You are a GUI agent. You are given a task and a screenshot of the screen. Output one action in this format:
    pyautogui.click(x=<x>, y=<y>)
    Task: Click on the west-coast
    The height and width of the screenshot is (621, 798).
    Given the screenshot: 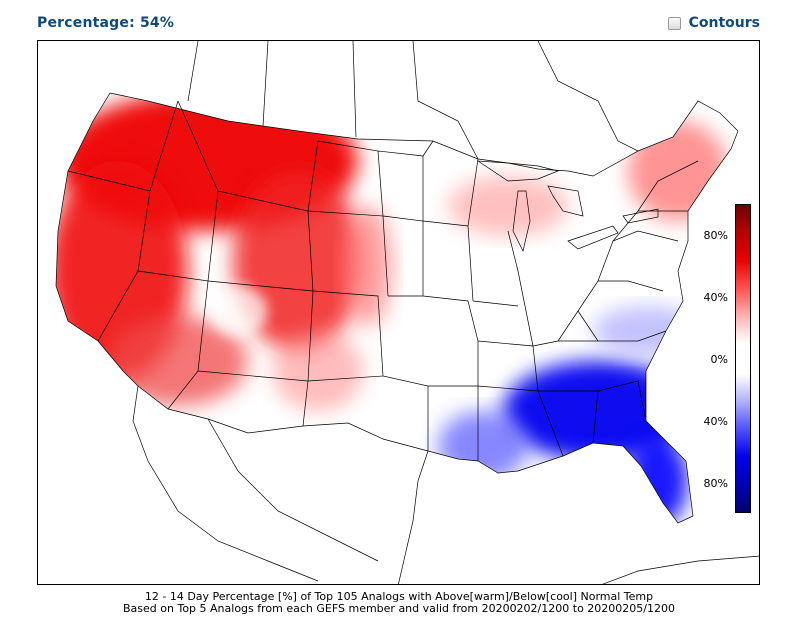 What is the action you would take?
    pyautogui.click(x=97, y=239)
    